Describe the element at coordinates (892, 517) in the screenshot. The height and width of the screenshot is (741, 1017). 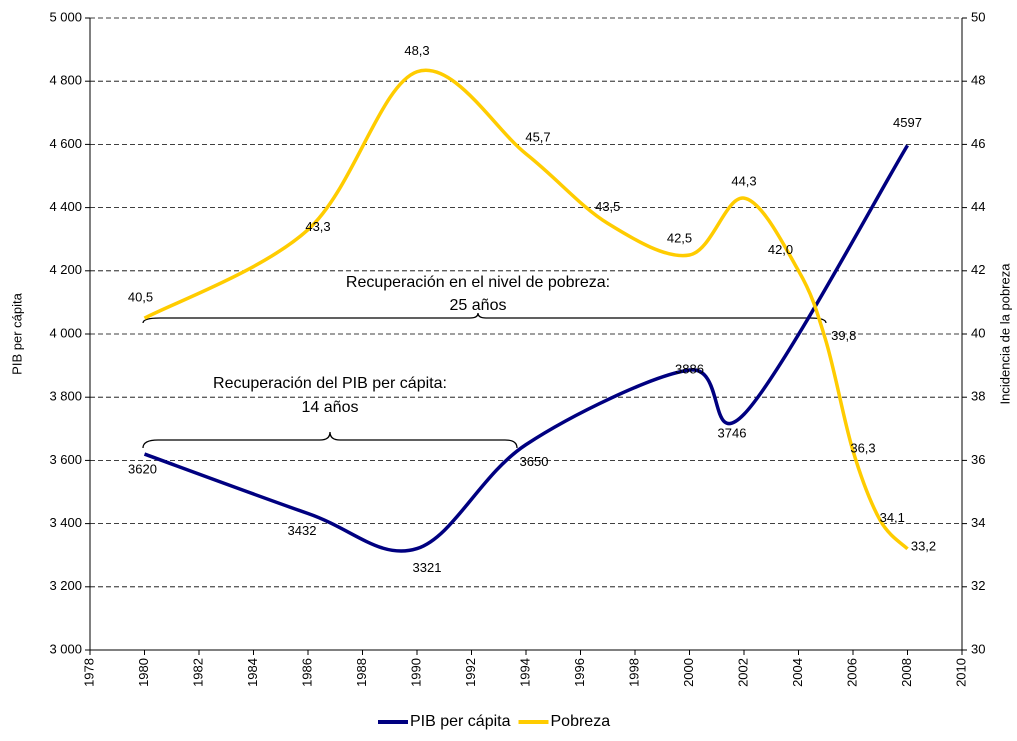
I see `data-label: 34,1` at that location.